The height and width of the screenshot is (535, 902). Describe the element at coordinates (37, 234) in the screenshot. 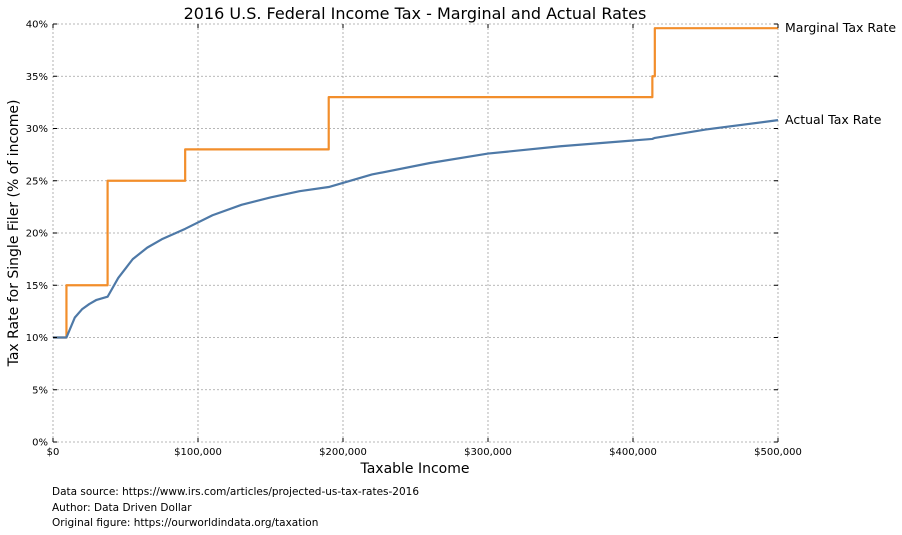

I see `y-tick-label: 20%` at that location.